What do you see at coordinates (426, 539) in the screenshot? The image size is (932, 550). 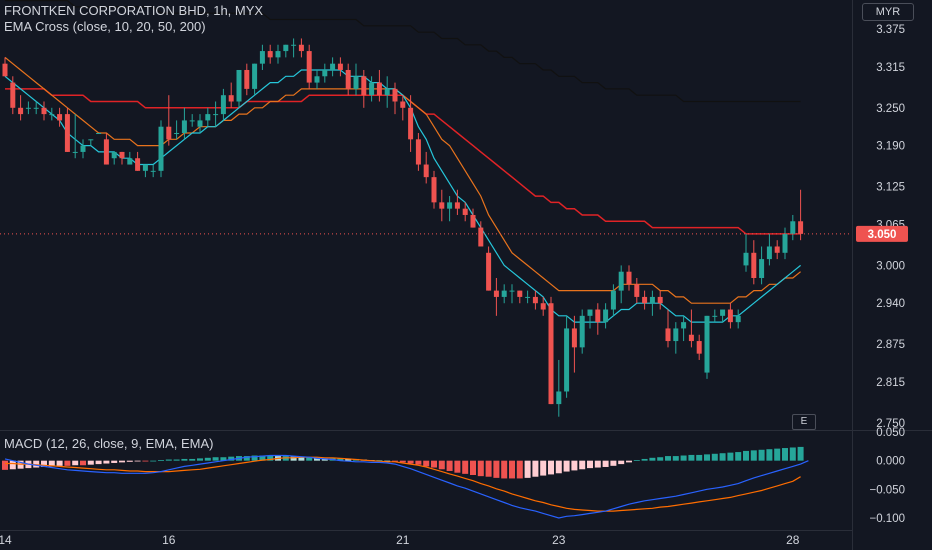 I see `time-axis: 14 16 21 23 28` at bounding box center [426, 539].